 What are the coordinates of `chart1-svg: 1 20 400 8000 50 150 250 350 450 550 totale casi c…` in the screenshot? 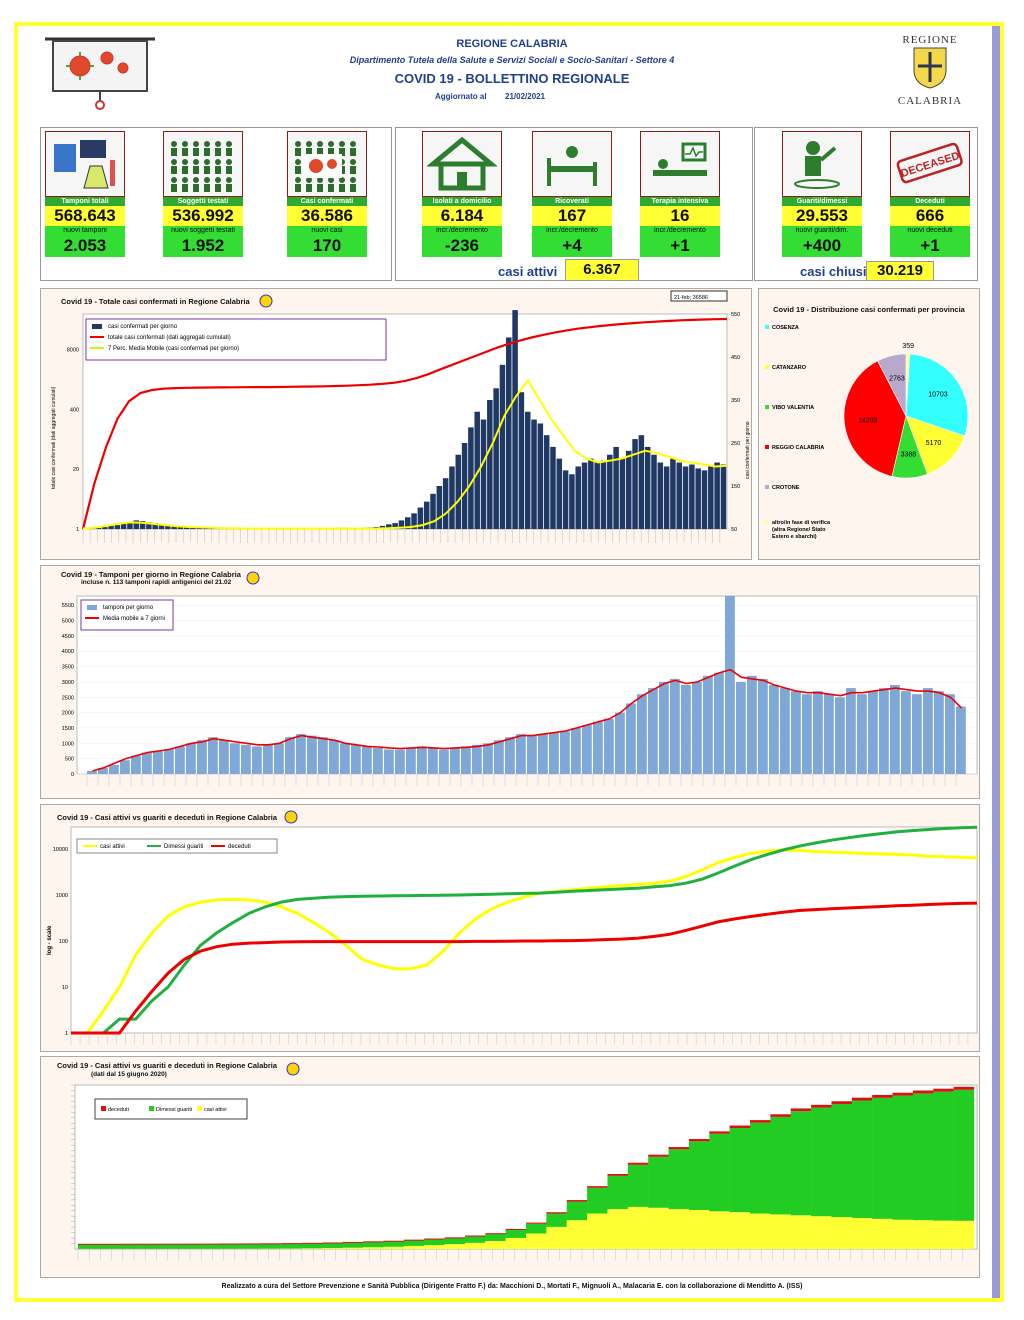 It's located at (401, 416).